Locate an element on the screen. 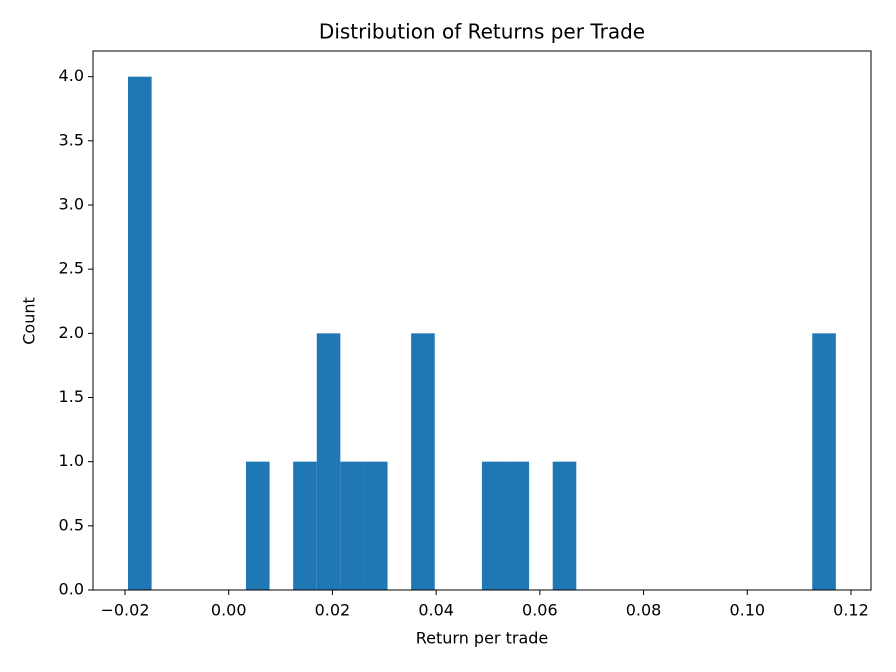 Image resolution: width=896 pixels, height=672 pixels. y-tick-label: 3.5 is located at coordinates (71, 139).